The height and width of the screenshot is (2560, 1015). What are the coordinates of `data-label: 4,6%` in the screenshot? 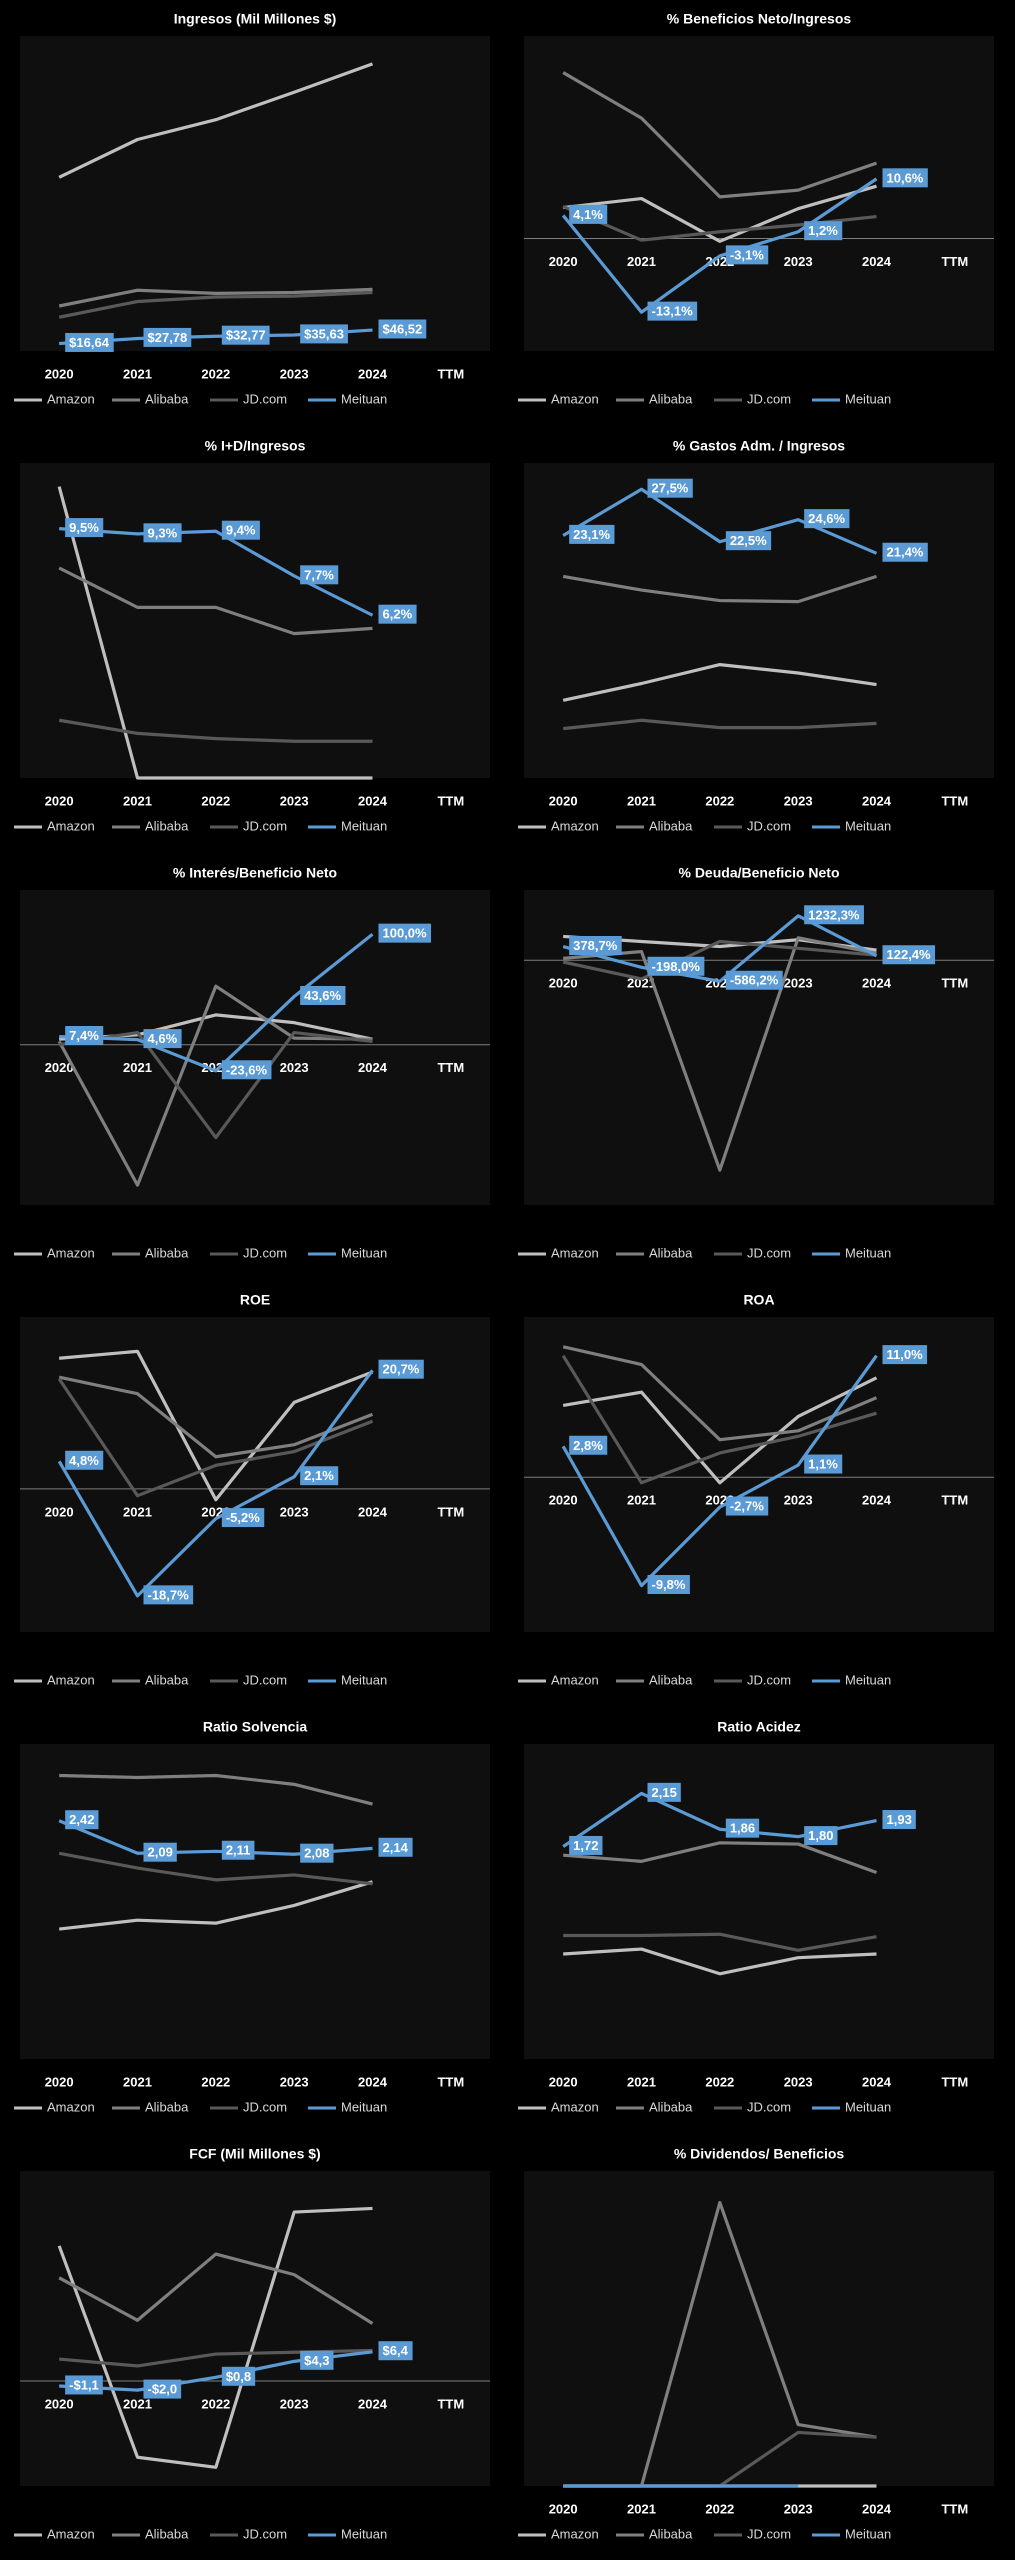 It's located at (163, 1038).